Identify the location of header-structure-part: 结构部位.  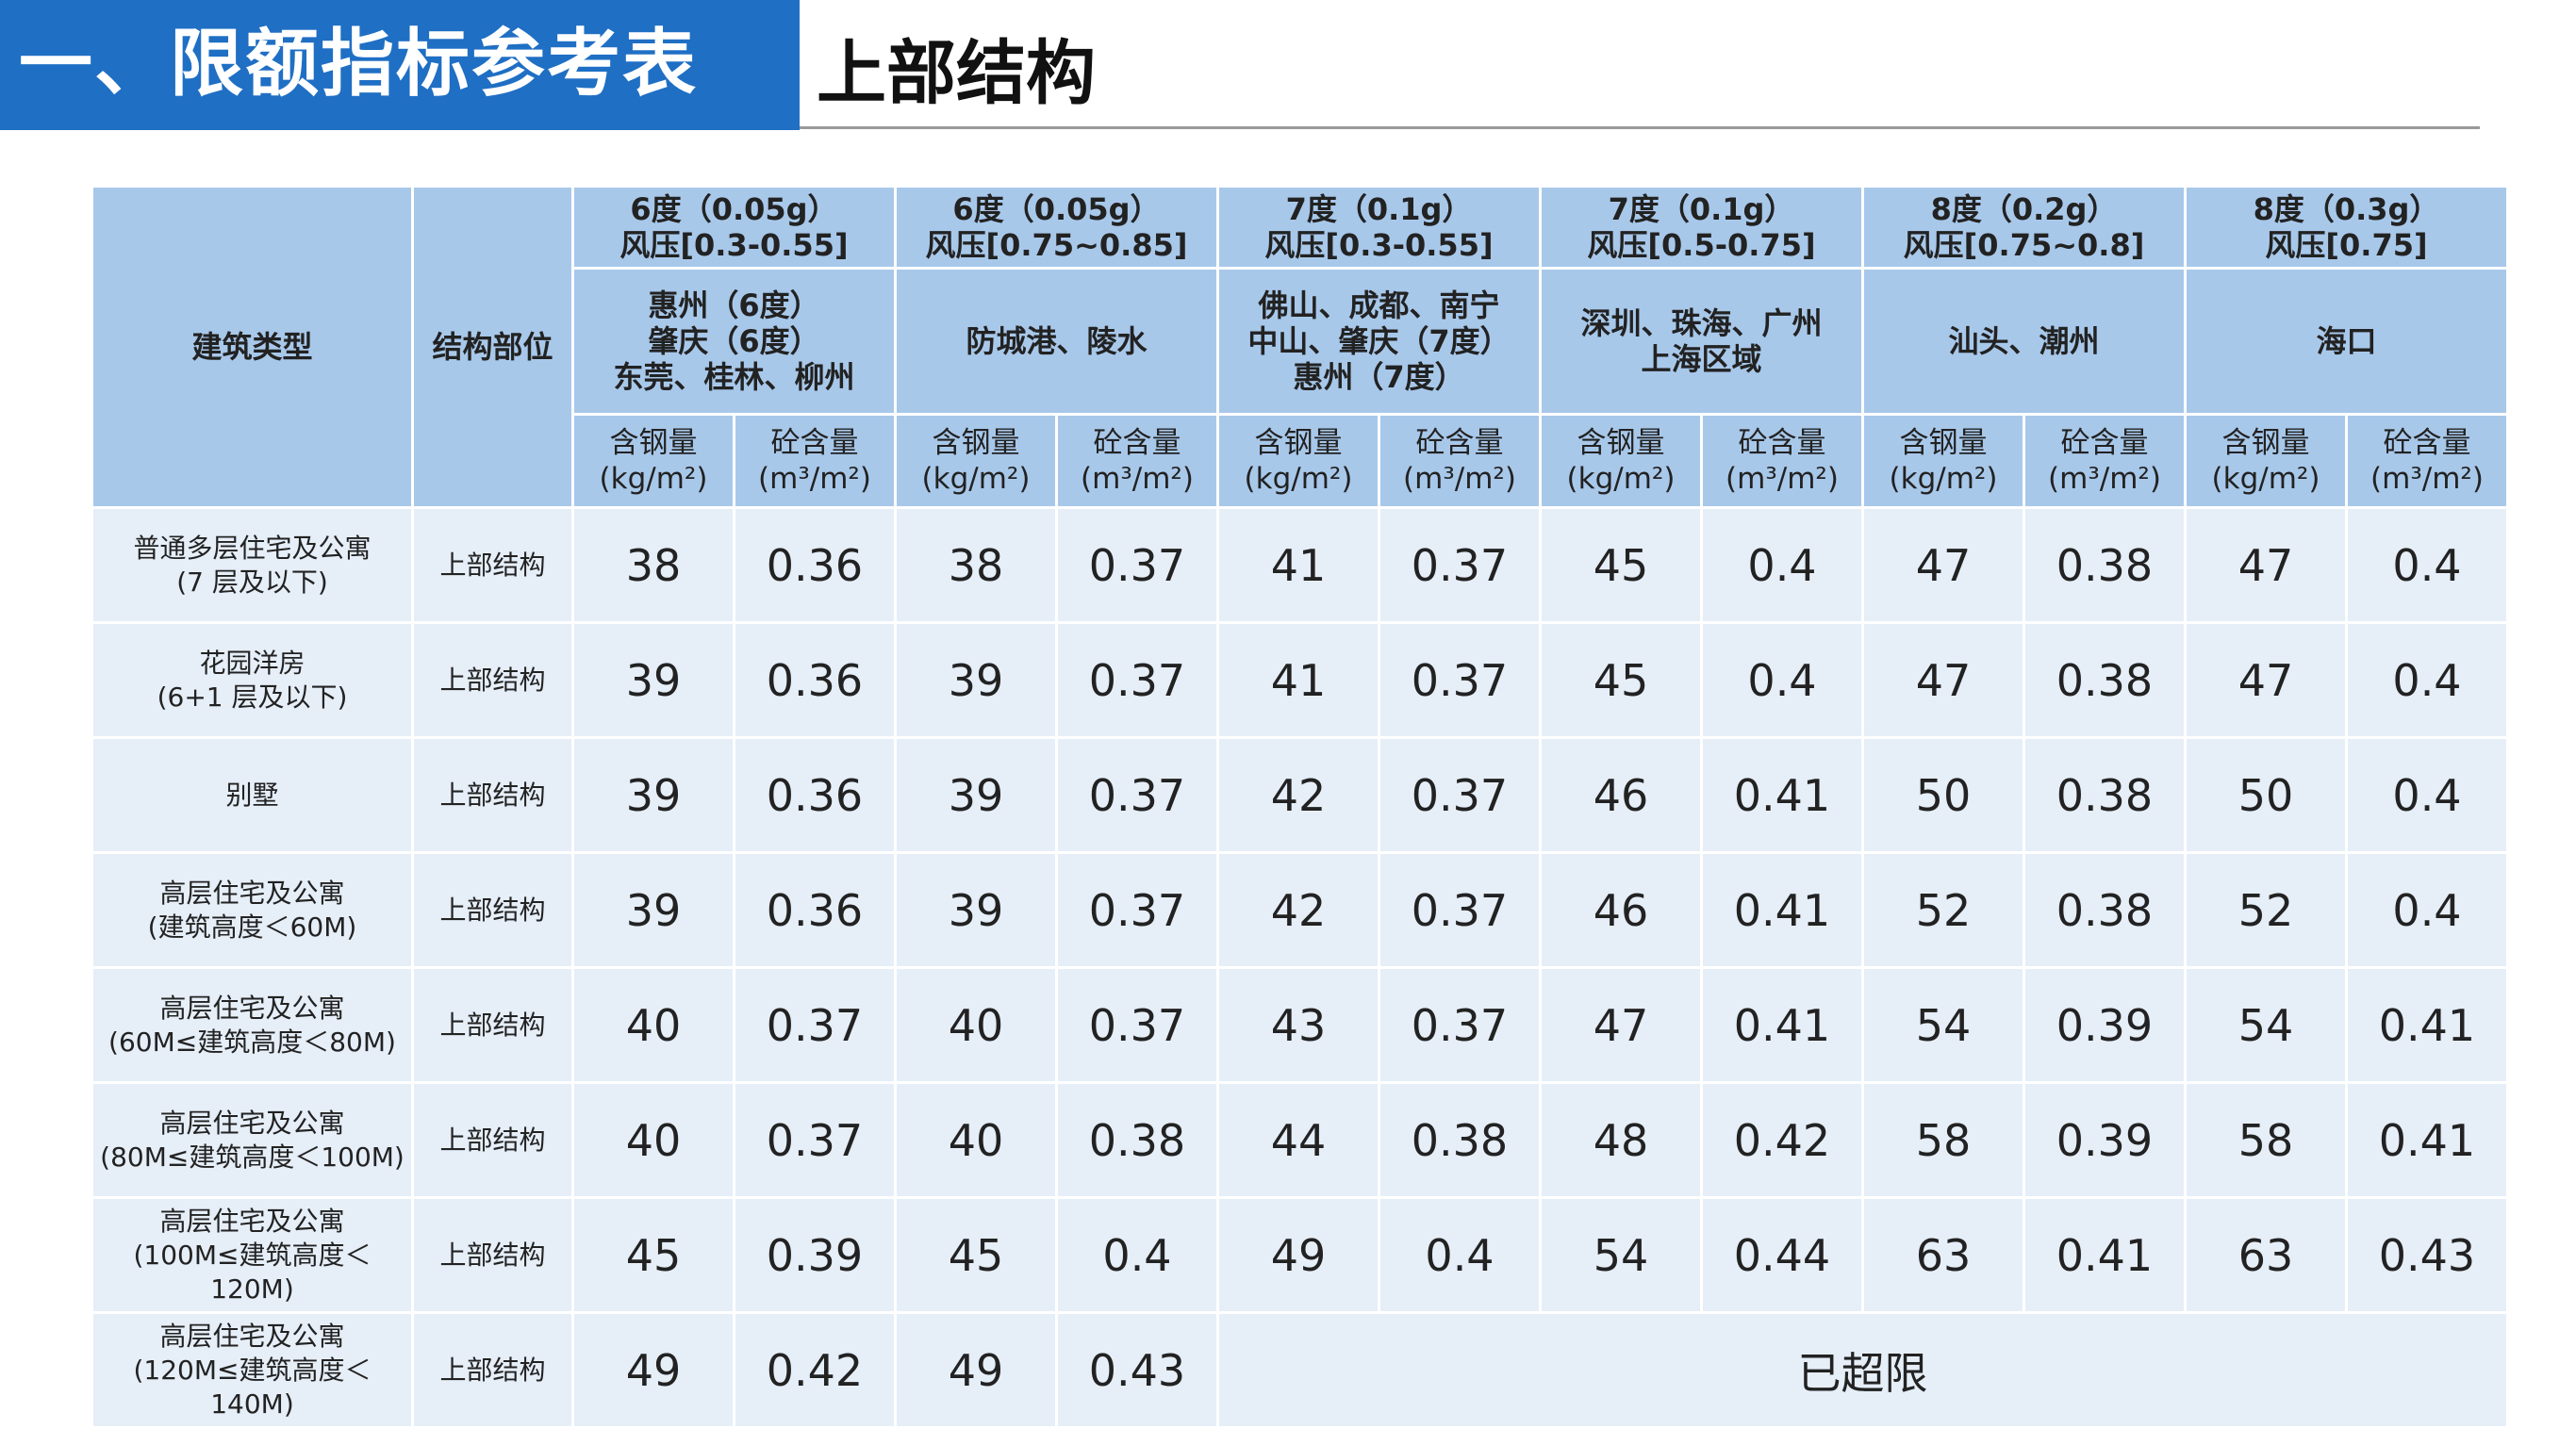
(492, 347).